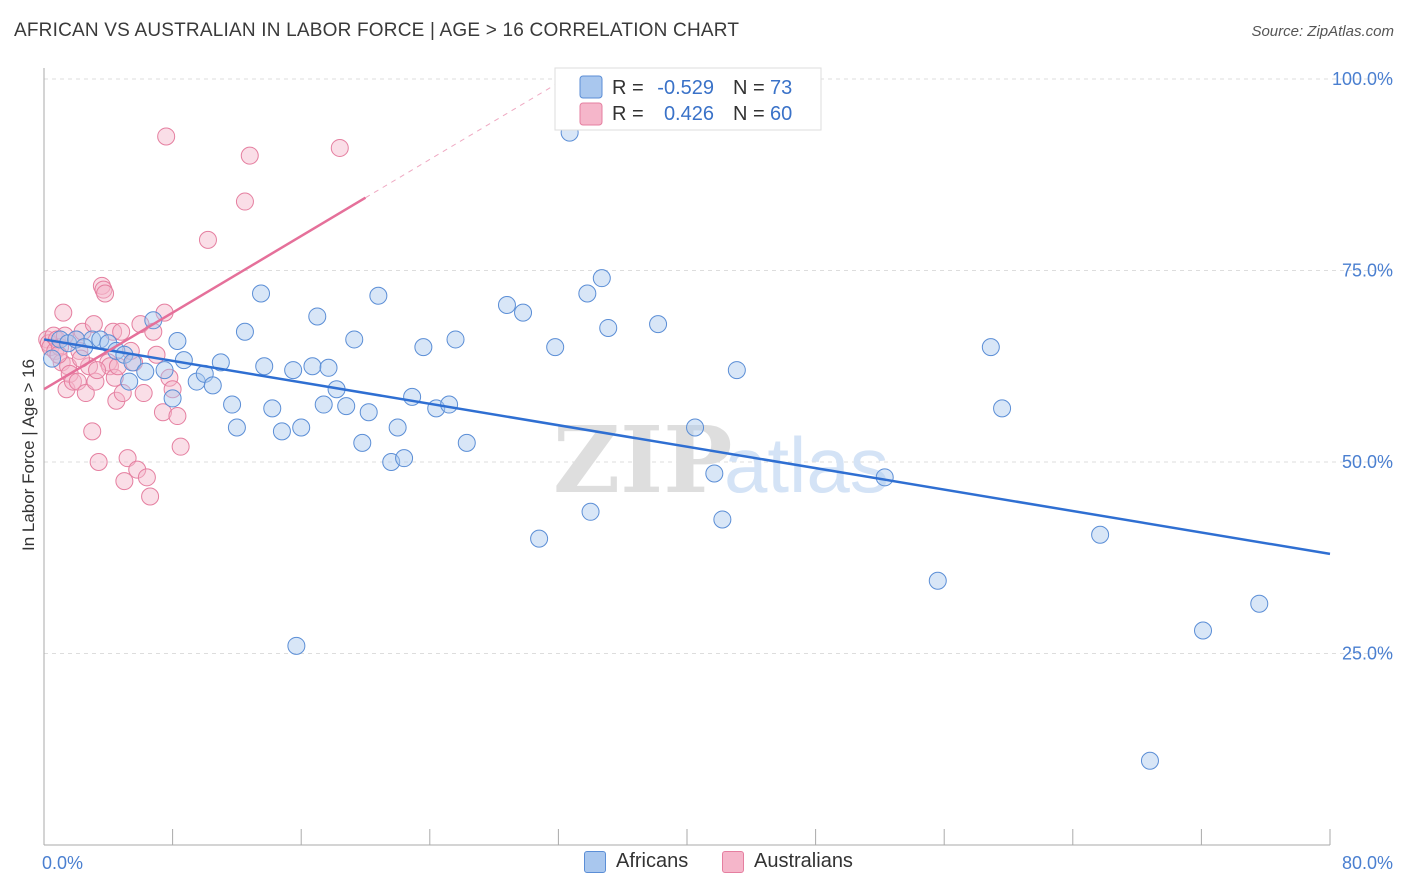 The width and height of the screenshot is (1406, 892). I want to click on australians-trend-extension, so click(462, 140).